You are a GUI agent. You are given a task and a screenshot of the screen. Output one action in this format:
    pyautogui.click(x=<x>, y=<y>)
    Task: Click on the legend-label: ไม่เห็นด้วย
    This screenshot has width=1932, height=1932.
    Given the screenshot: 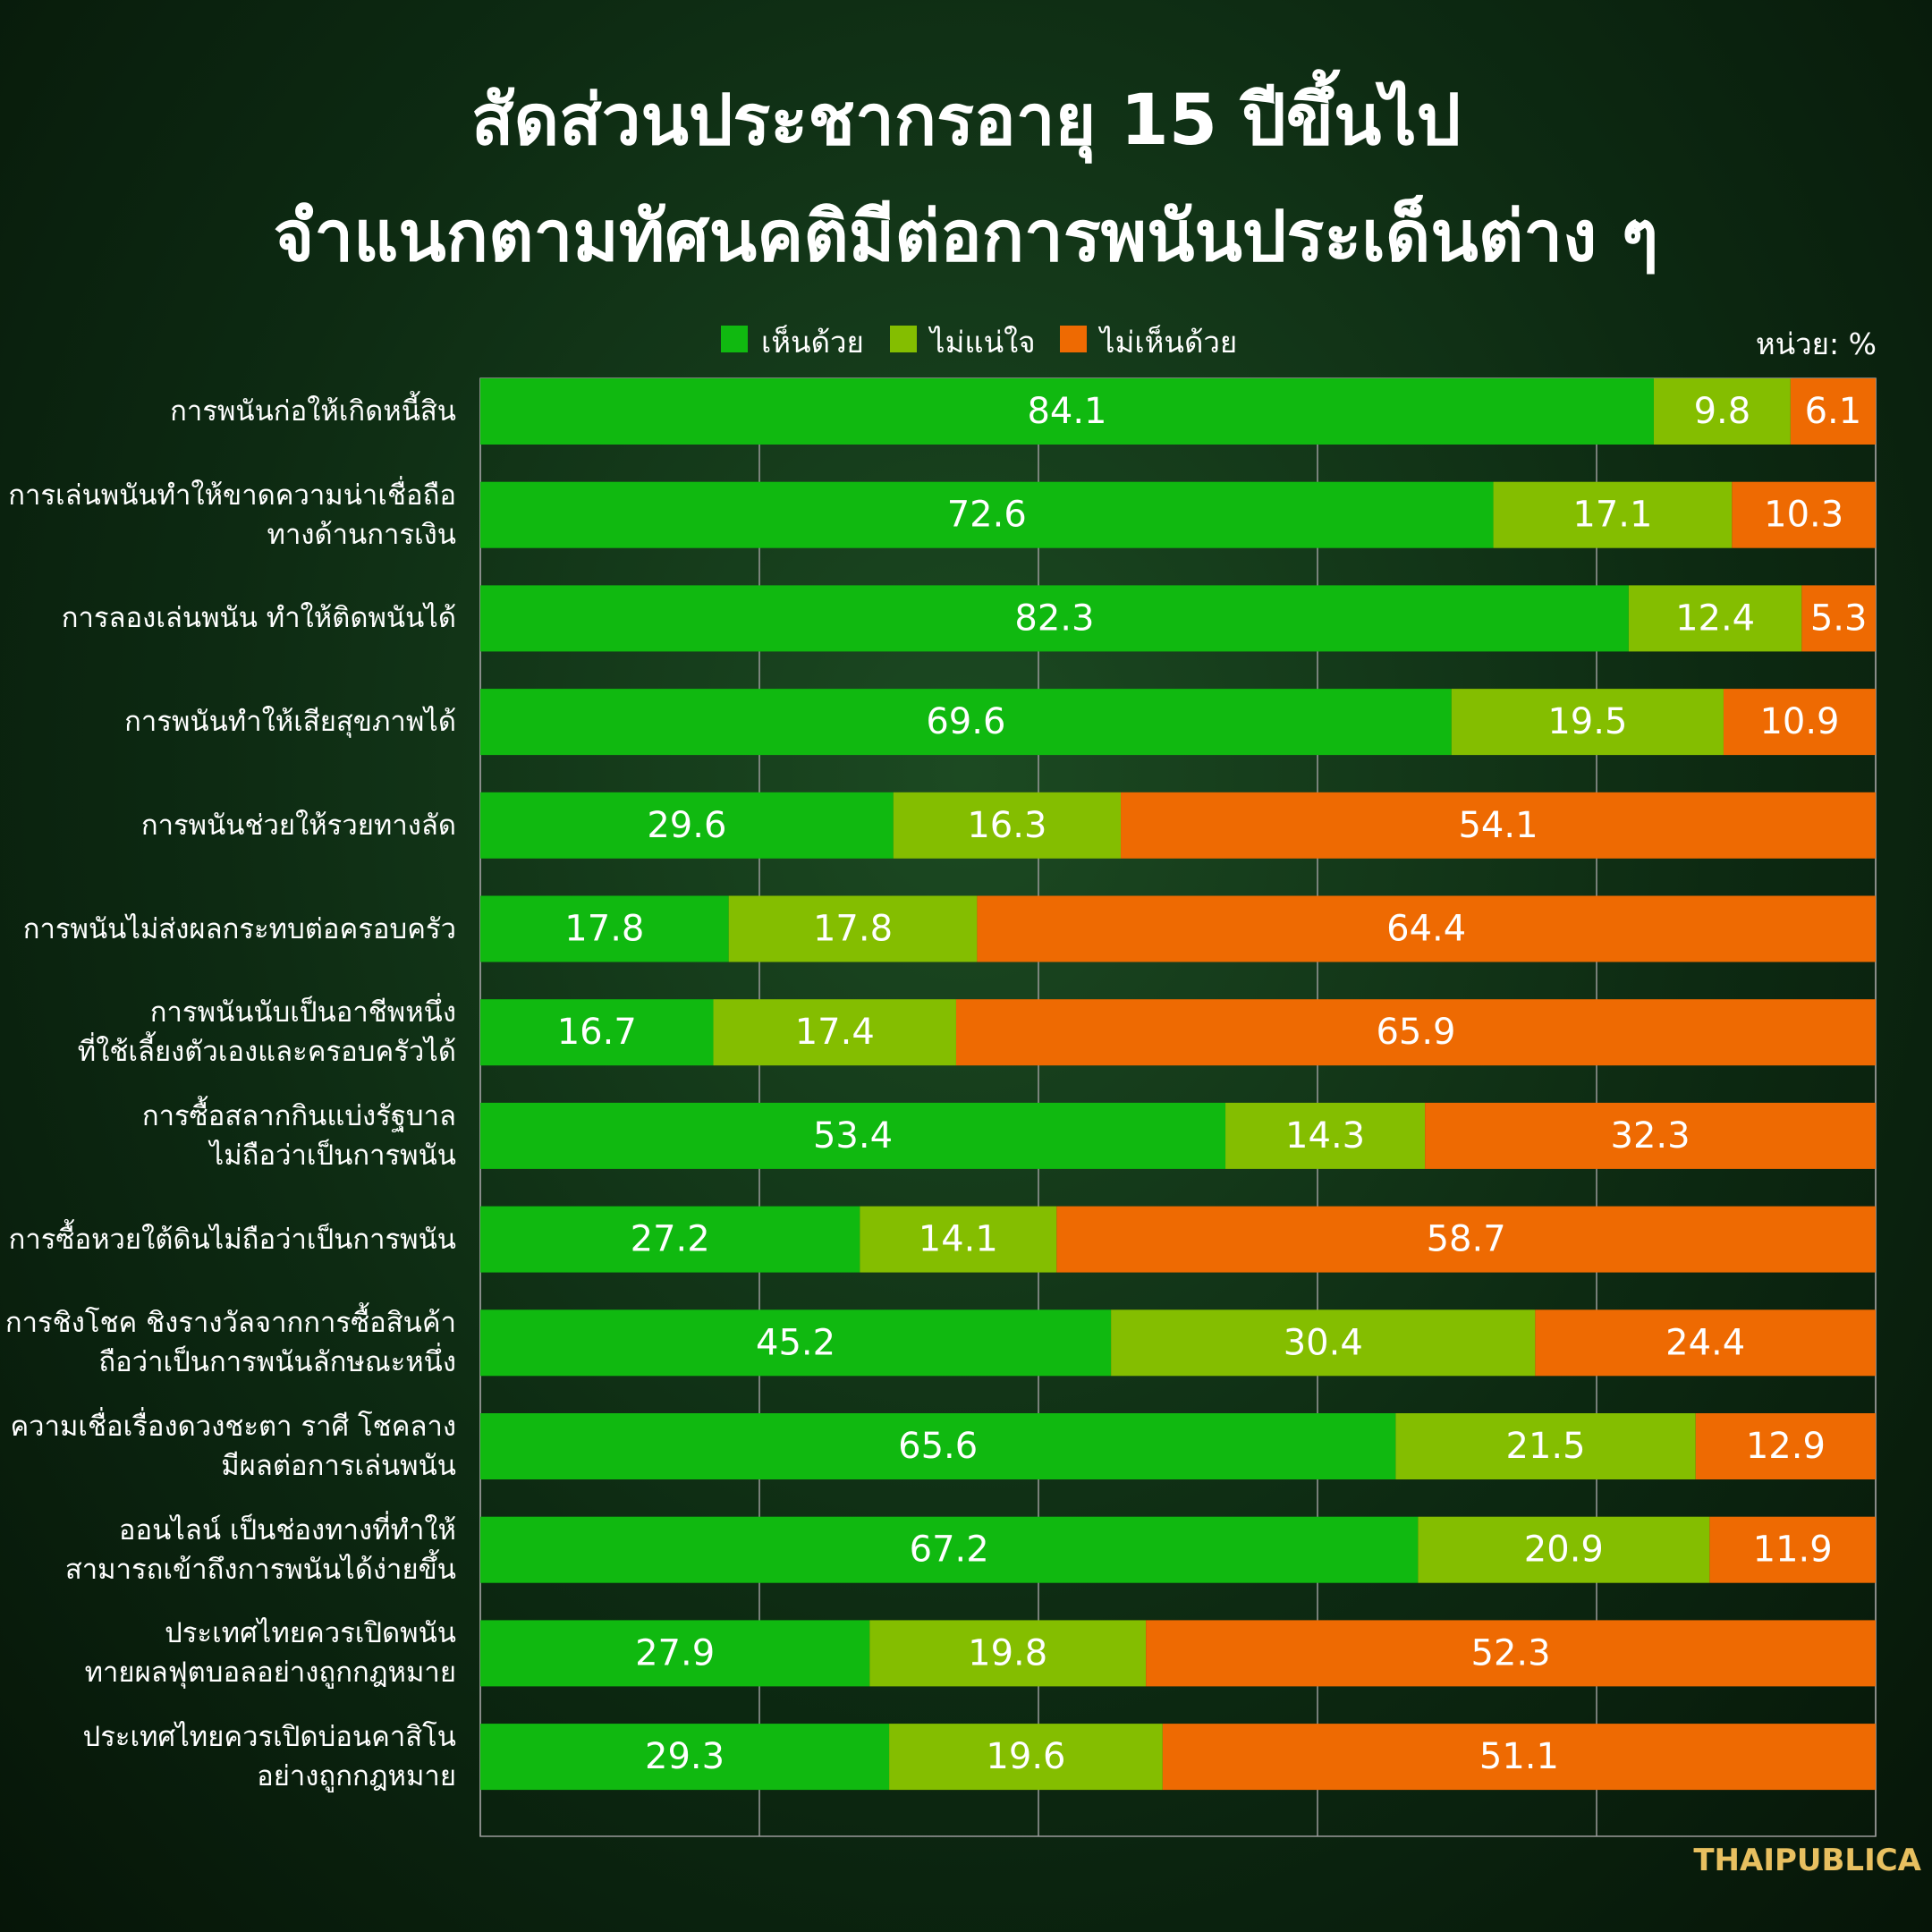 What is the action you would take?
    pyautogui.click(x=1169, y=342)
    